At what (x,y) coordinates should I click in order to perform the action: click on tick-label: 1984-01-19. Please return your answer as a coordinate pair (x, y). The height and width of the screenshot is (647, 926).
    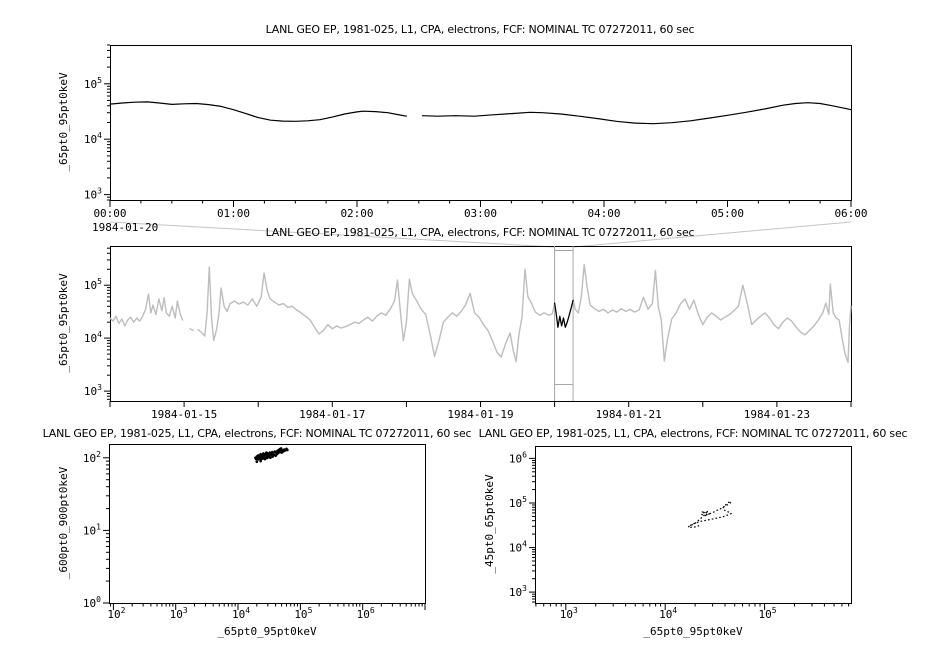
    Looking at the image, I should click on (480, 414).